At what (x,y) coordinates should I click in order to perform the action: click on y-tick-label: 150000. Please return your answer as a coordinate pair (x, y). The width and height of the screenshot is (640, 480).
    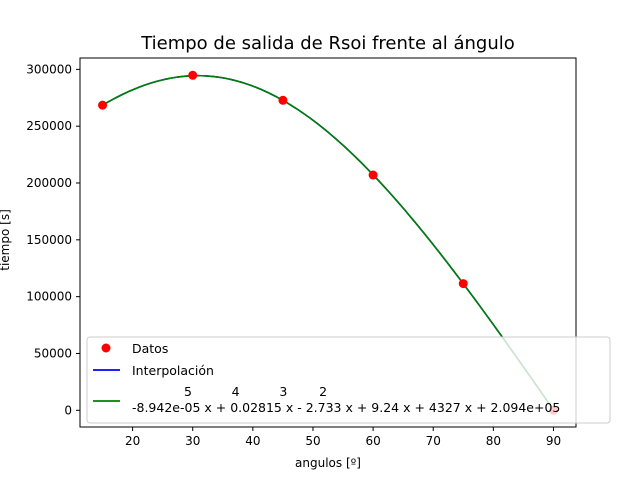
    Looking at the image, I should click on (49, 240).